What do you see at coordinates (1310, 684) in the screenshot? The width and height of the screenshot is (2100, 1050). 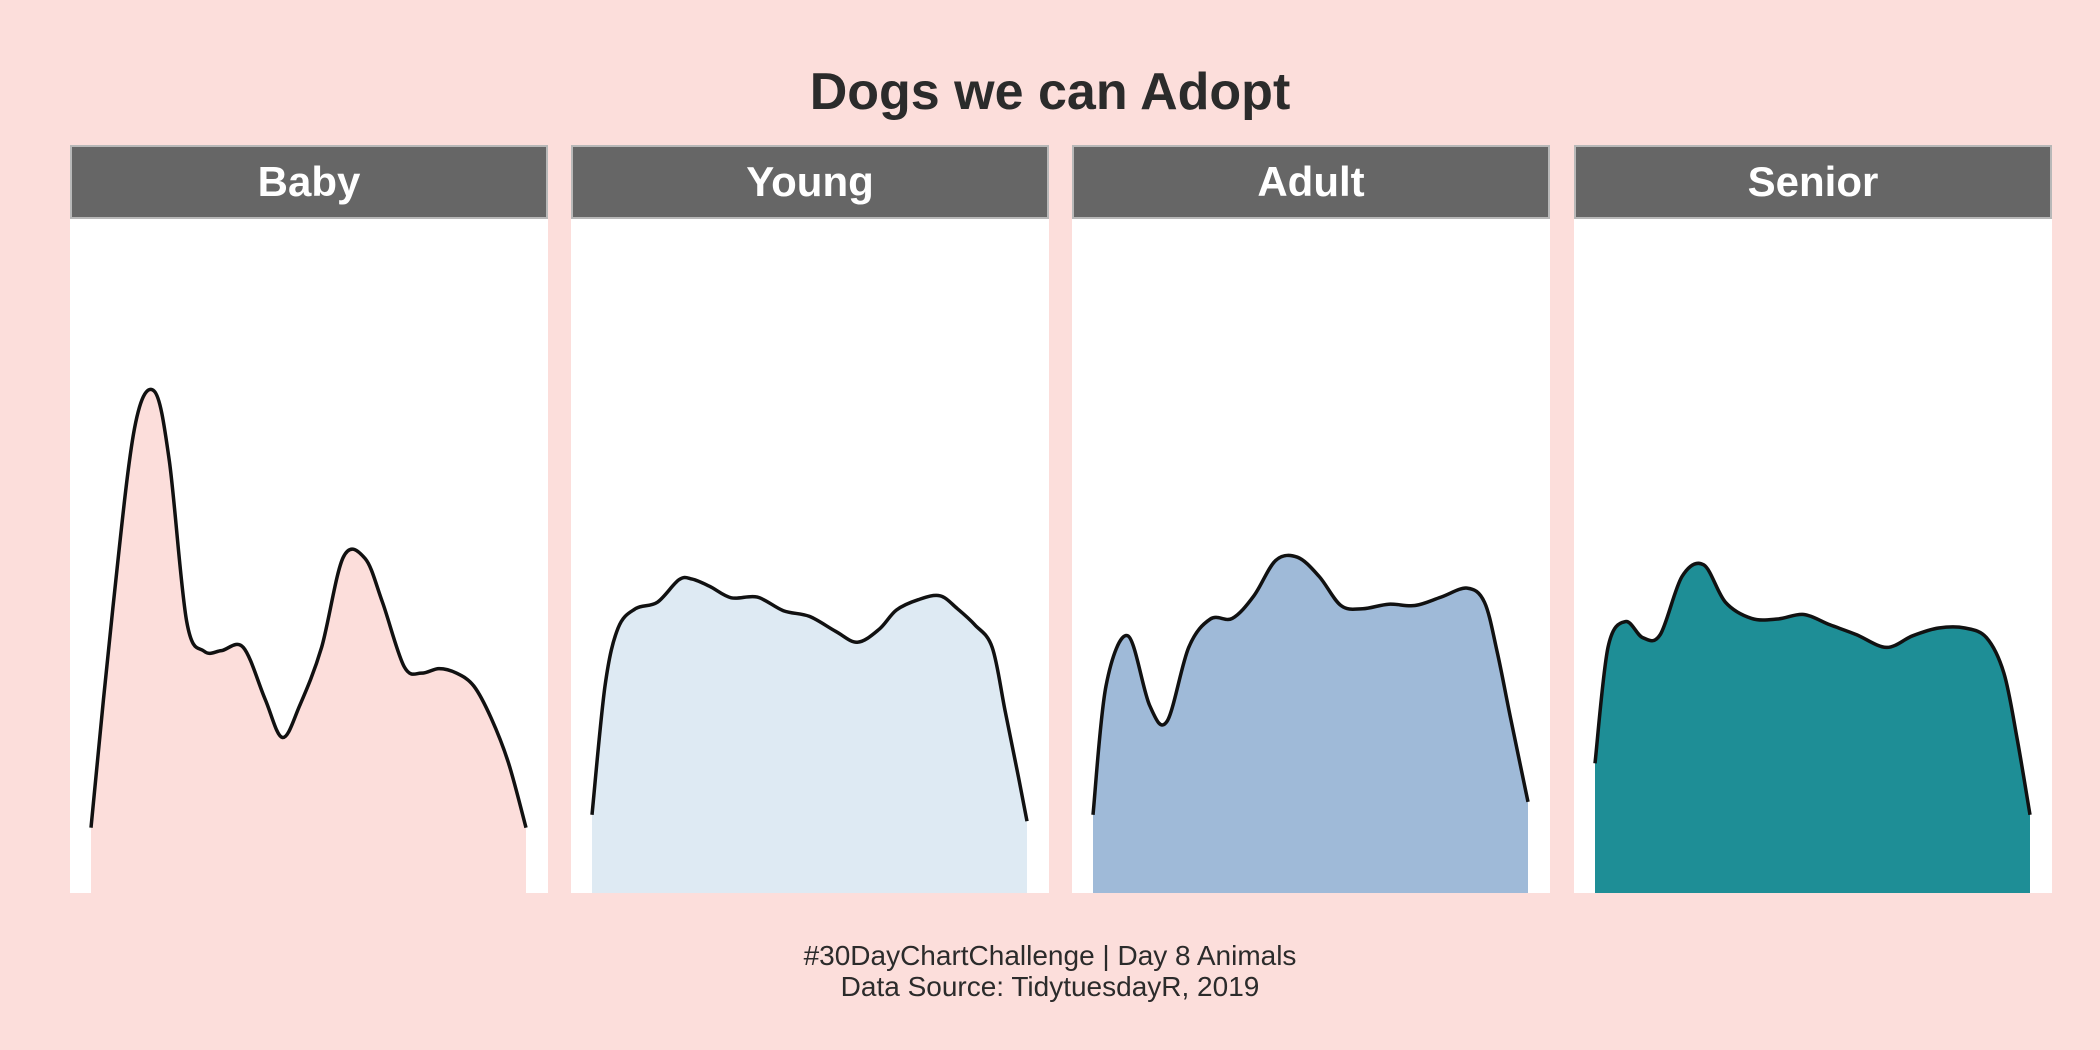 I see `density-line-adult` at bounding box center [1310, 684].